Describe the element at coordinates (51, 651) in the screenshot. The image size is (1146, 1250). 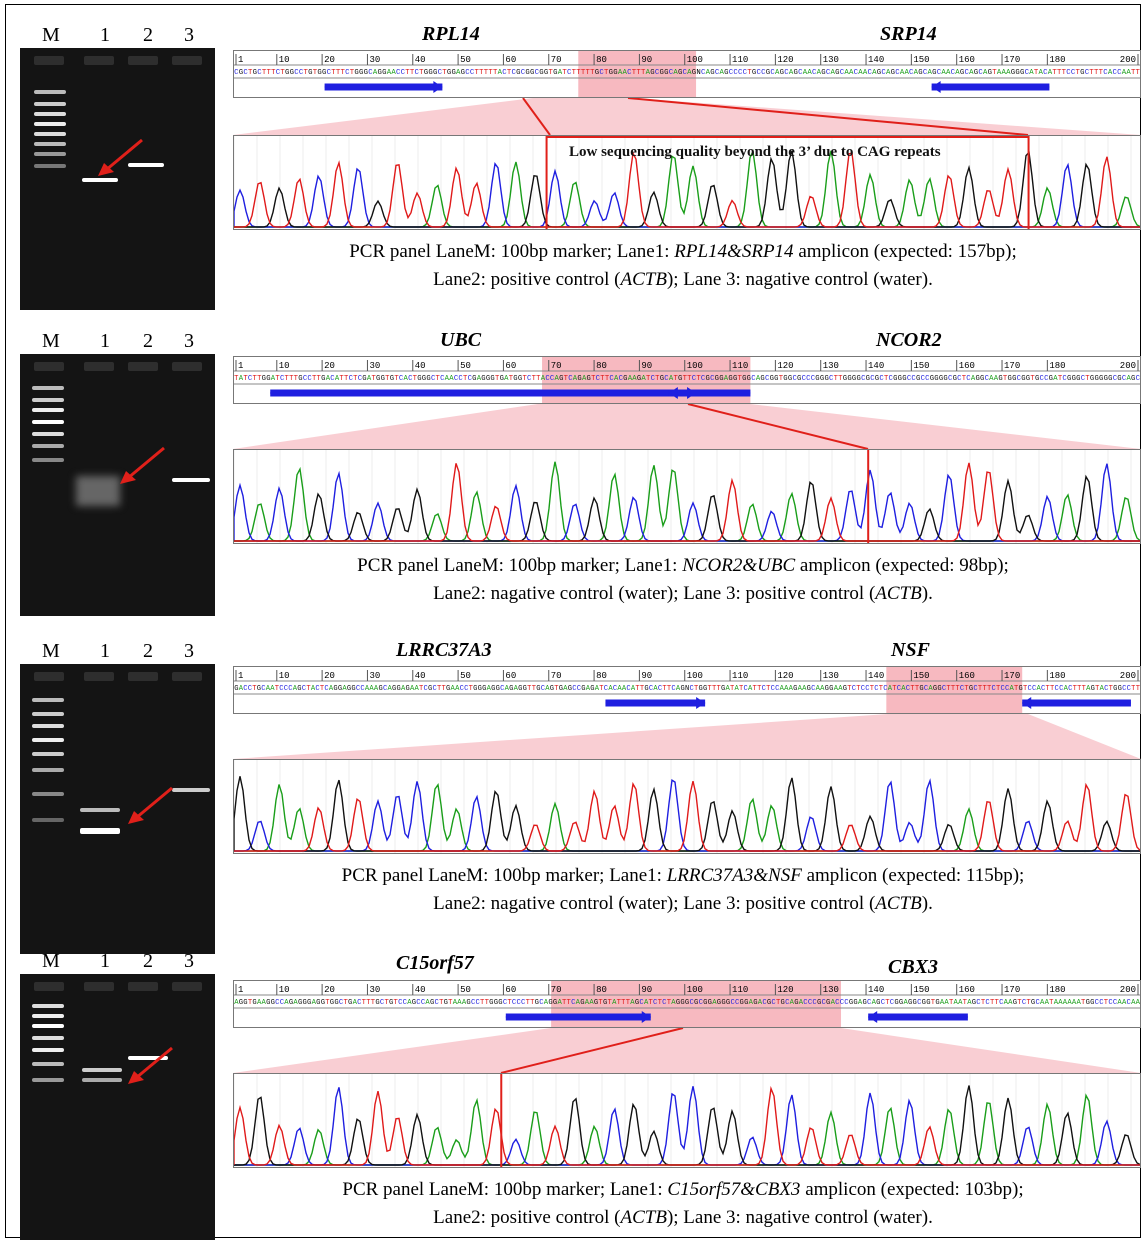
I see `lane-label-m: M` at that location.